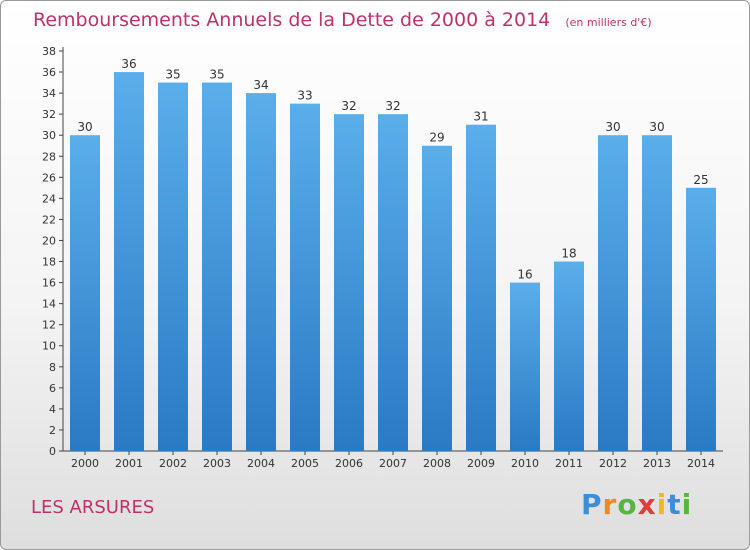 This screenshot has width=750, height=550. Describe the element at coordinates (128, 64) in the screenshot. I see `data-label-2001: 36` at that location.